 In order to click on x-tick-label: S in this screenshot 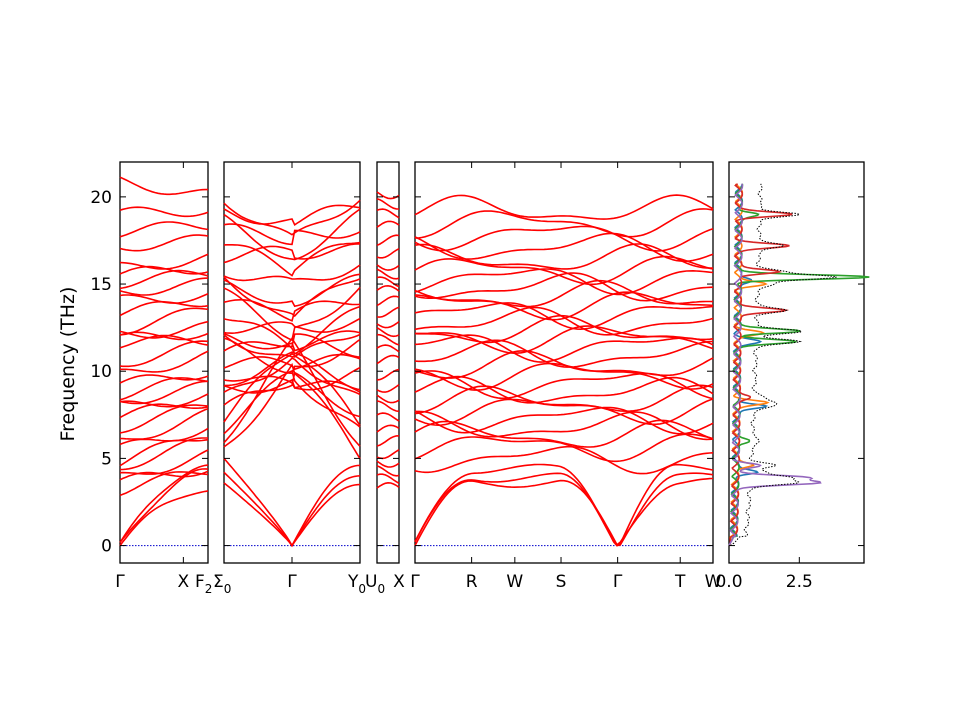, I will do `click(561, 582)`.